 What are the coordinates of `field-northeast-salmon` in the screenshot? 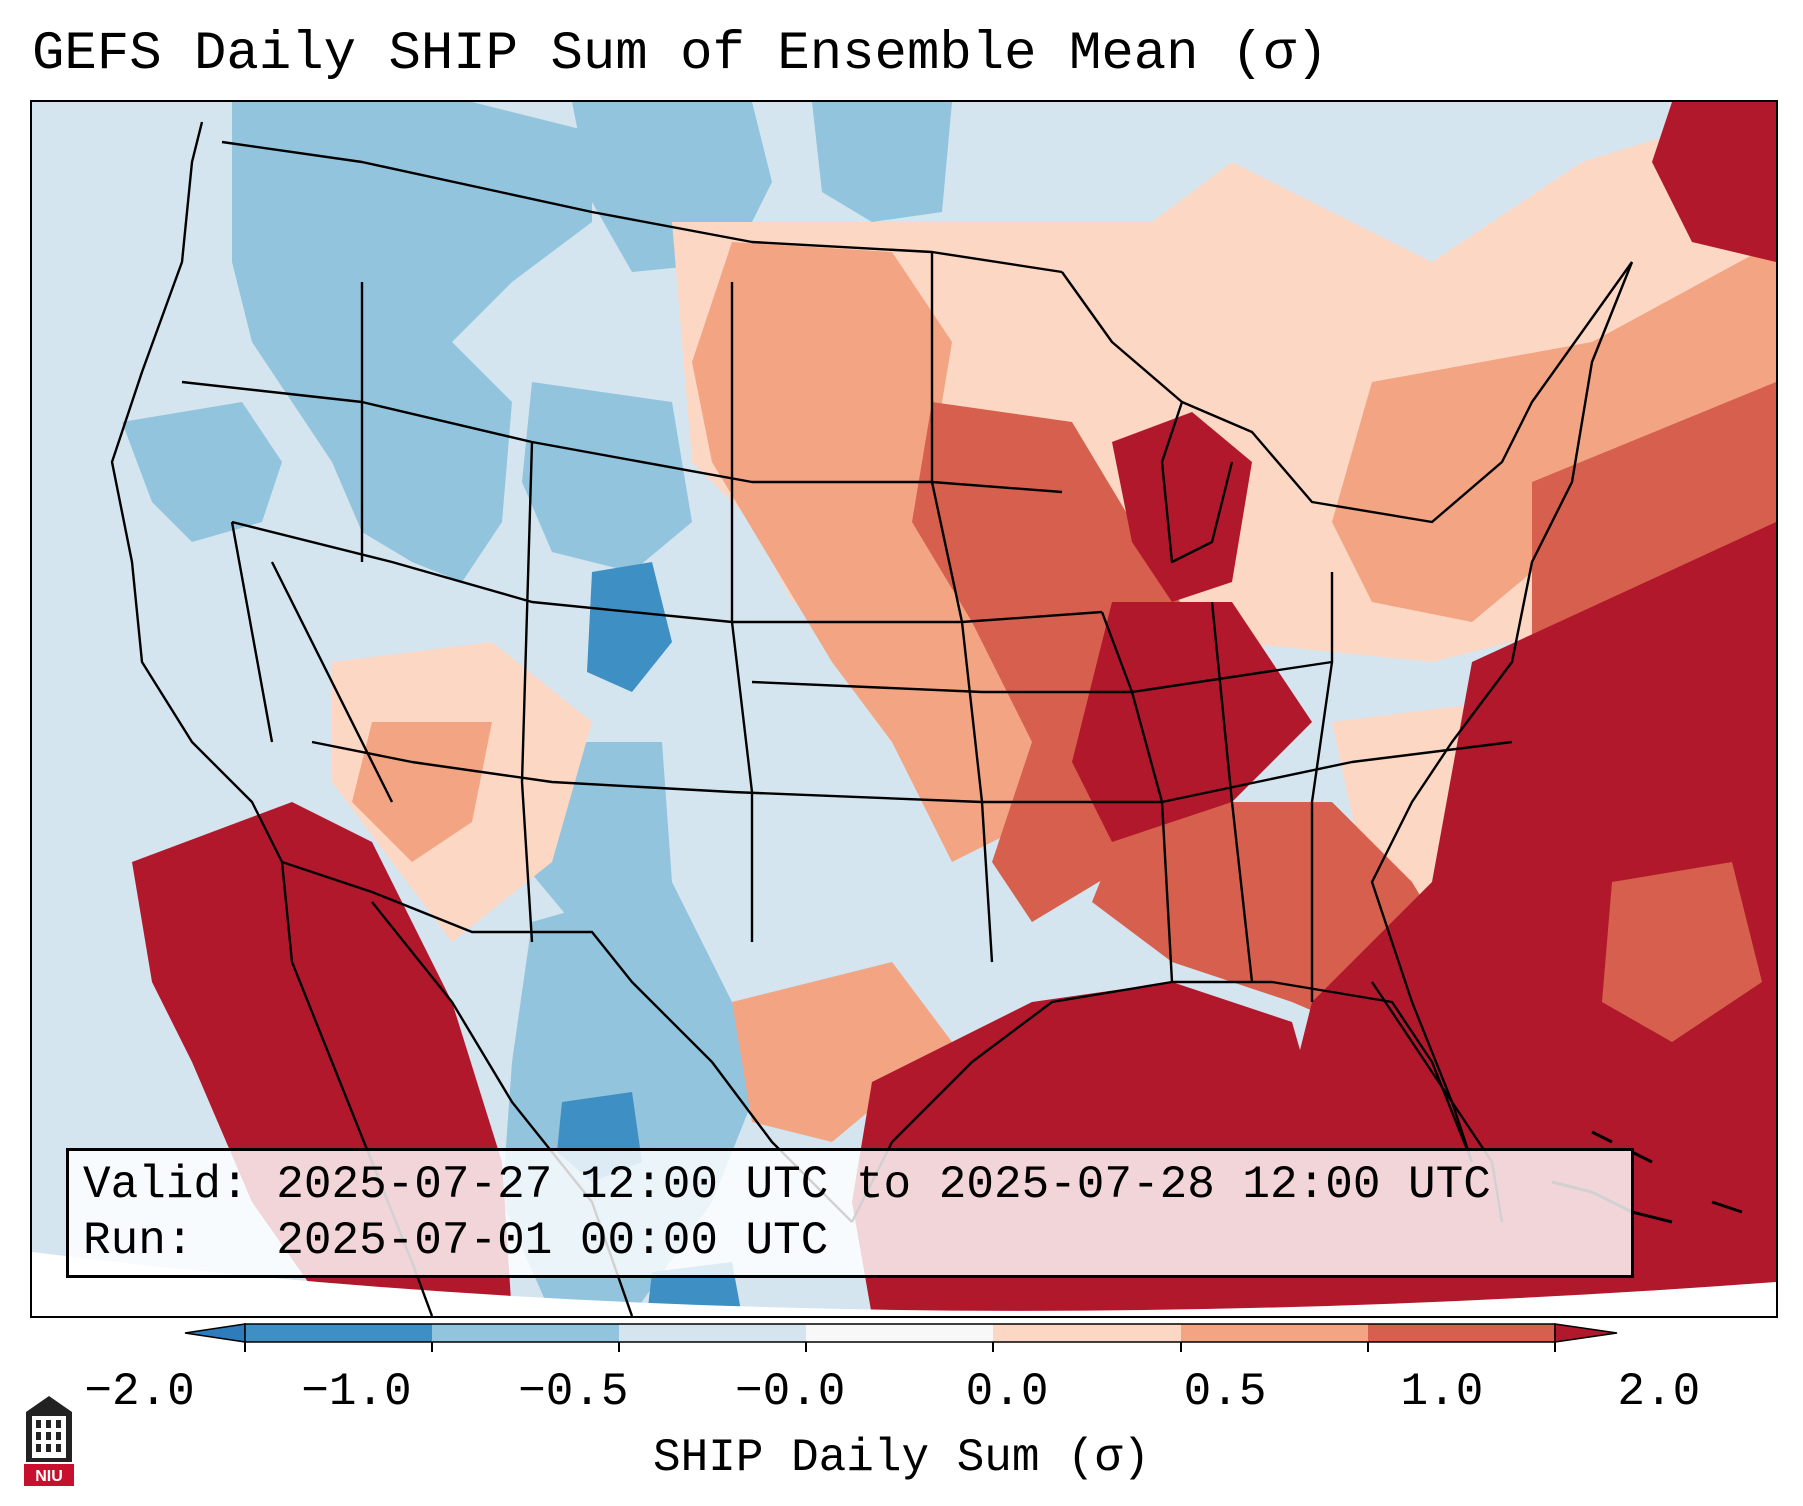 It's located at (1554, 432).